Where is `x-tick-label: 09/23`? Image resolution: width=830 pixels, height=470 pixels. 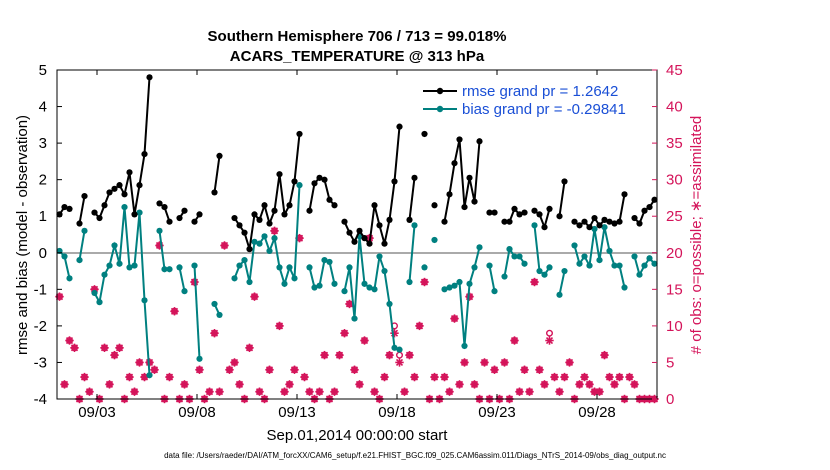
x-tick-label: 09/23 is located at coordinates (497, 412).